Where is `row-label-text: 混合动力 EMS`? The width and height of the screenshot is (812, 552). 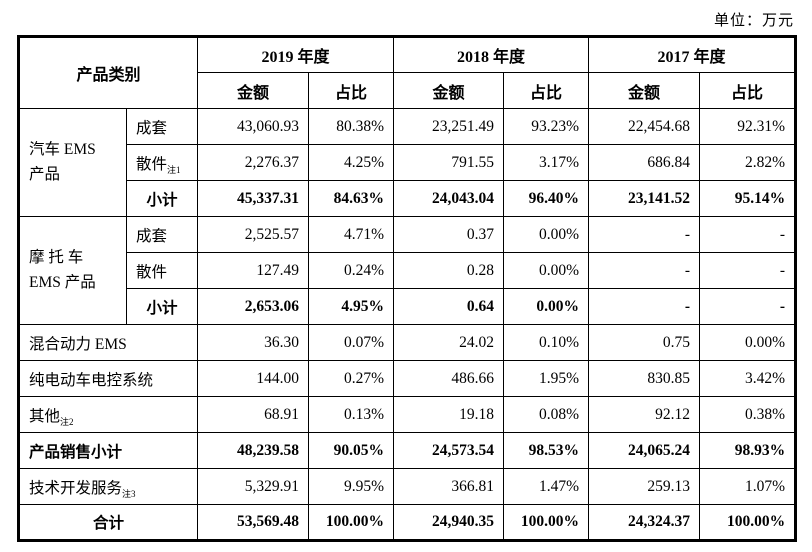
row-label-text: 混合动力 EMS is located at coordinates (78, 344).